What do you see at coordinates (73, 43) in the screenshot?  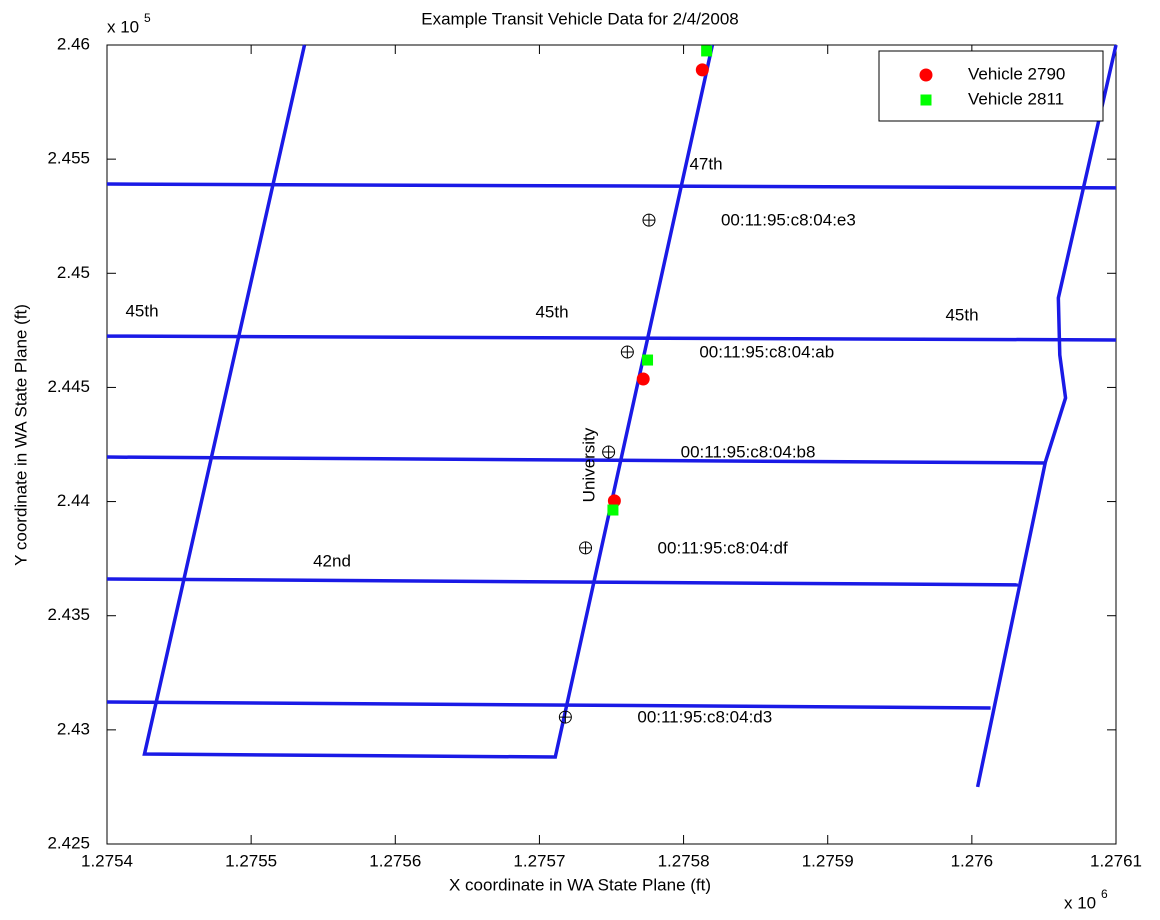 I see `y-tick-label: 2.46` at bounding box center [73, 43].